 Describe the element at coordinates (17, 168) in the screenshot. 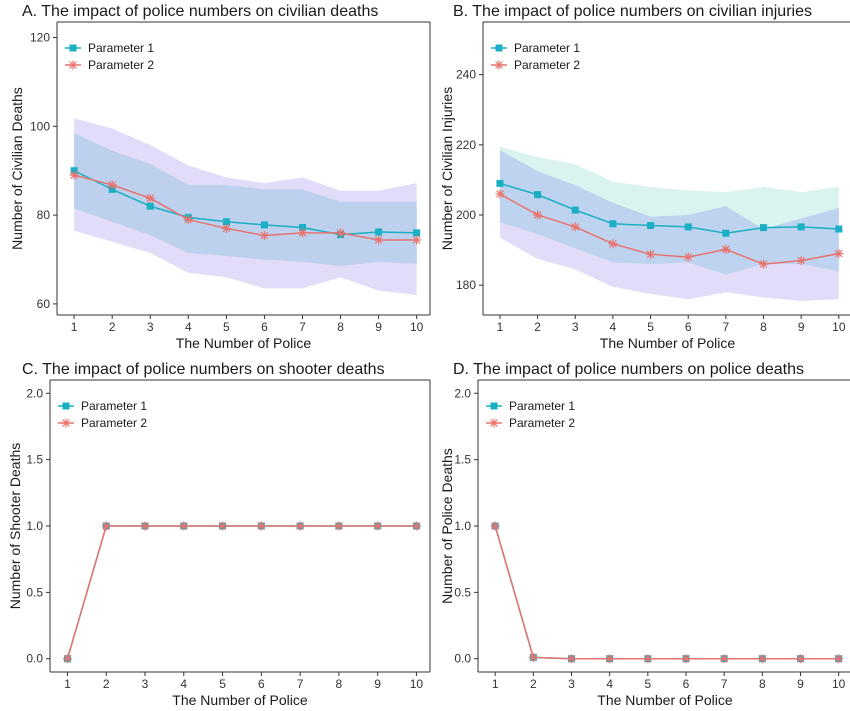

I see `y-axis-title: Number of Civilian Deaths` at that location.